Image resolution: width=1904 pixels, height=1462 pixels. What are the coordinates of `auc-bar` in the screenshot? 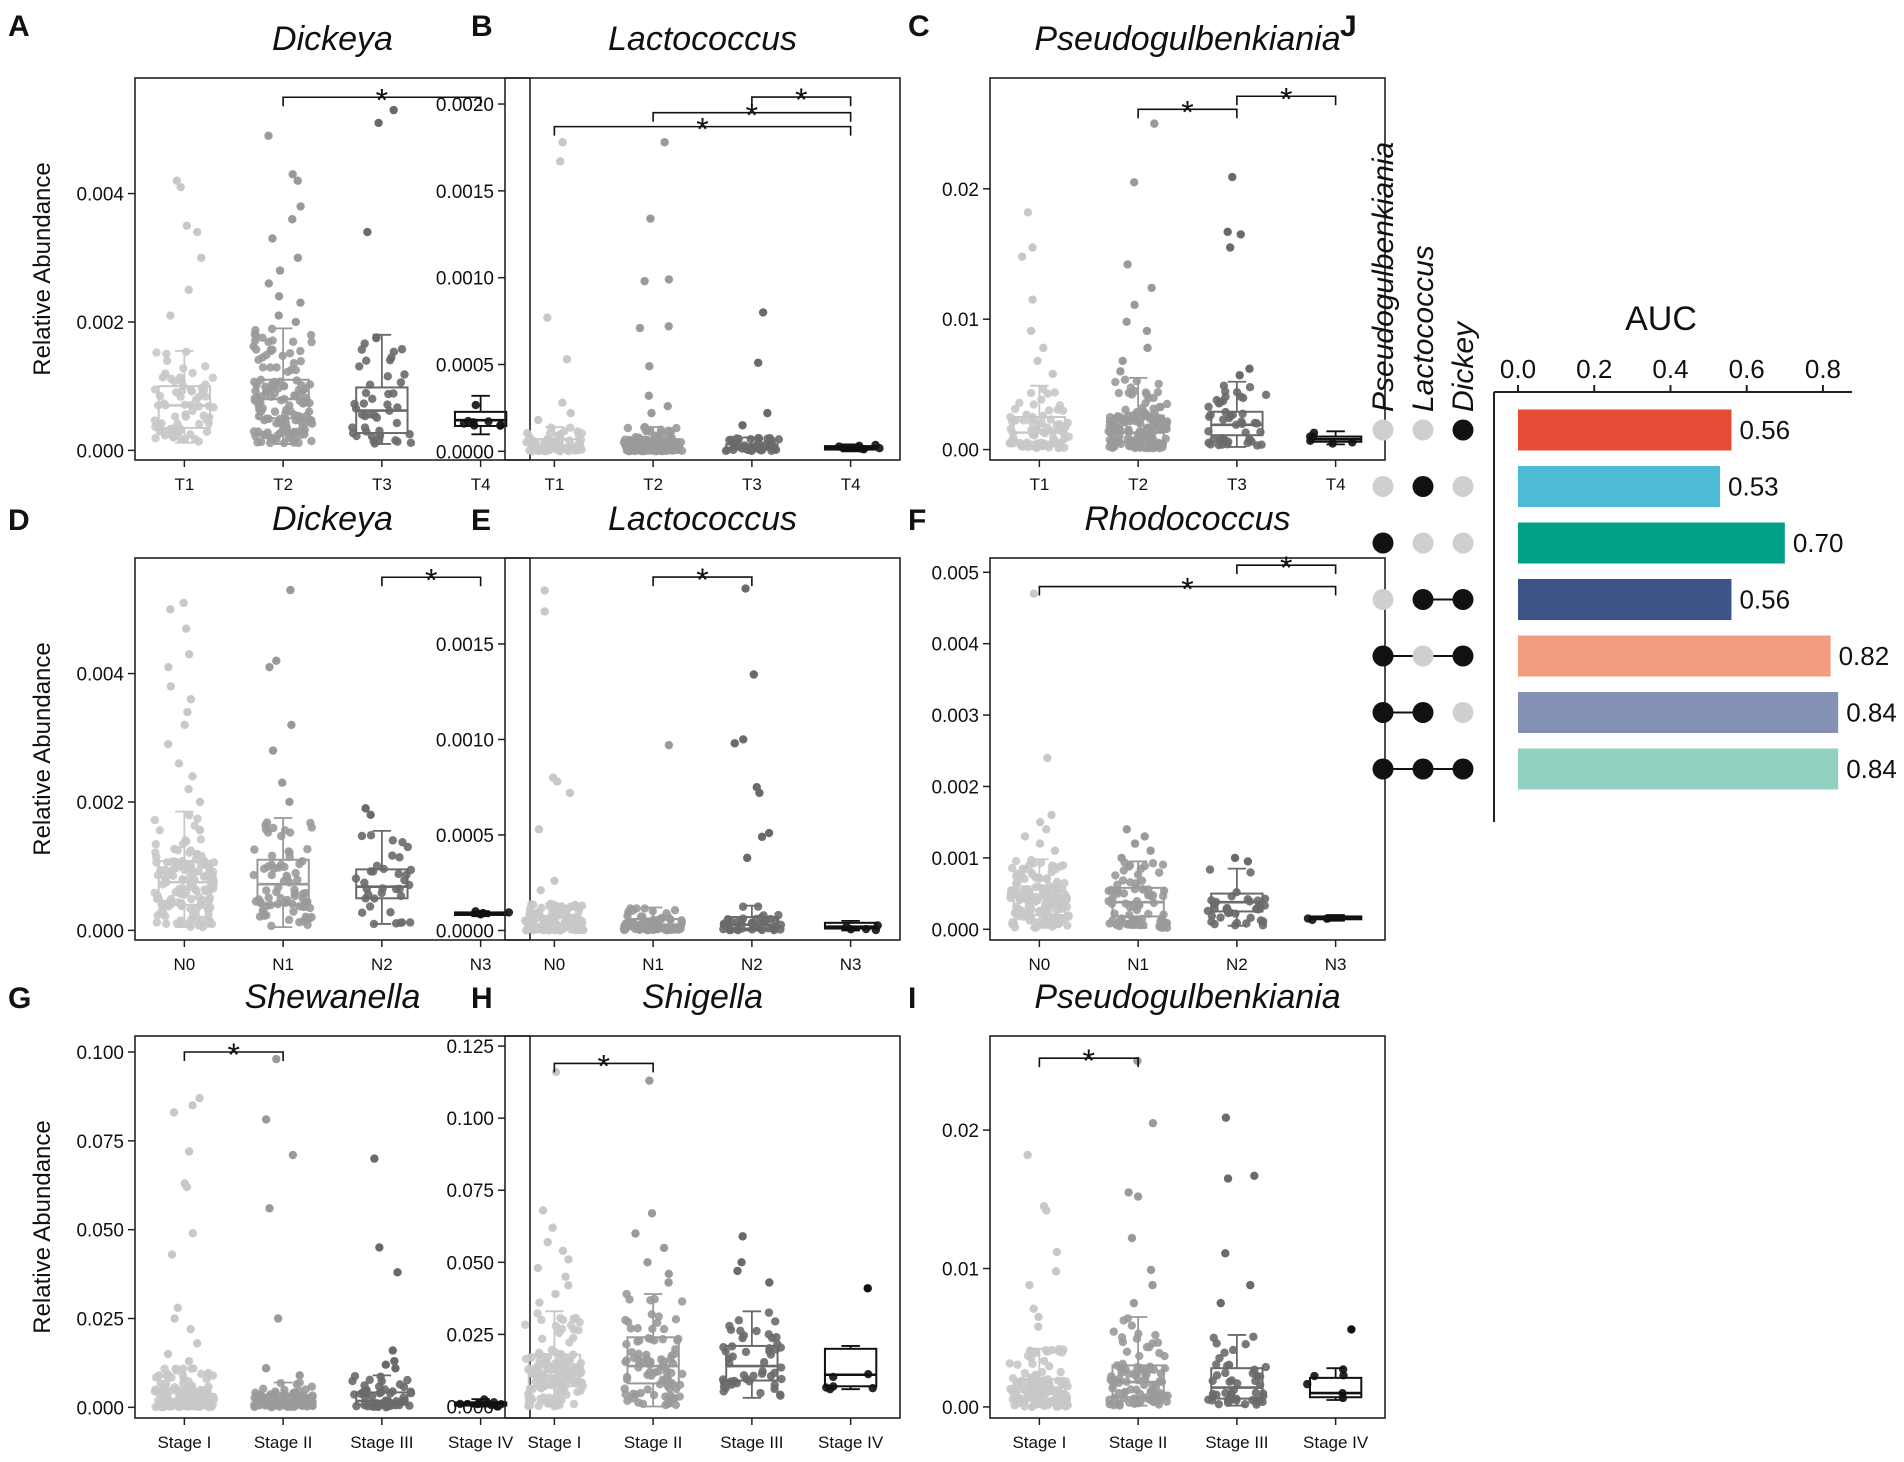 It's located at (1678, 712).